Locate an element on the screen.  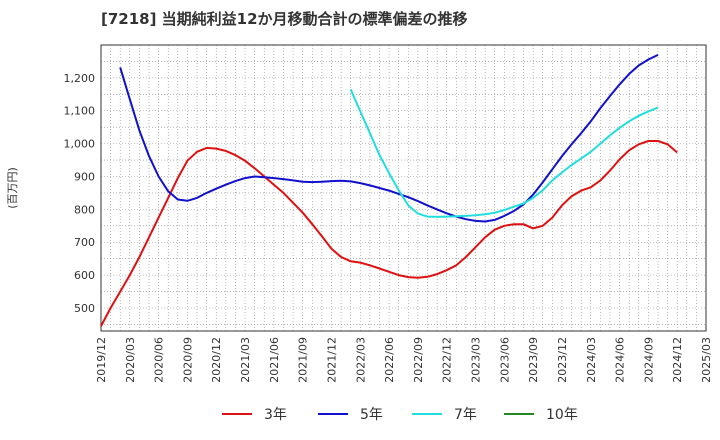
y-tick-label: 1,200 is located at coordinates (80, 78).